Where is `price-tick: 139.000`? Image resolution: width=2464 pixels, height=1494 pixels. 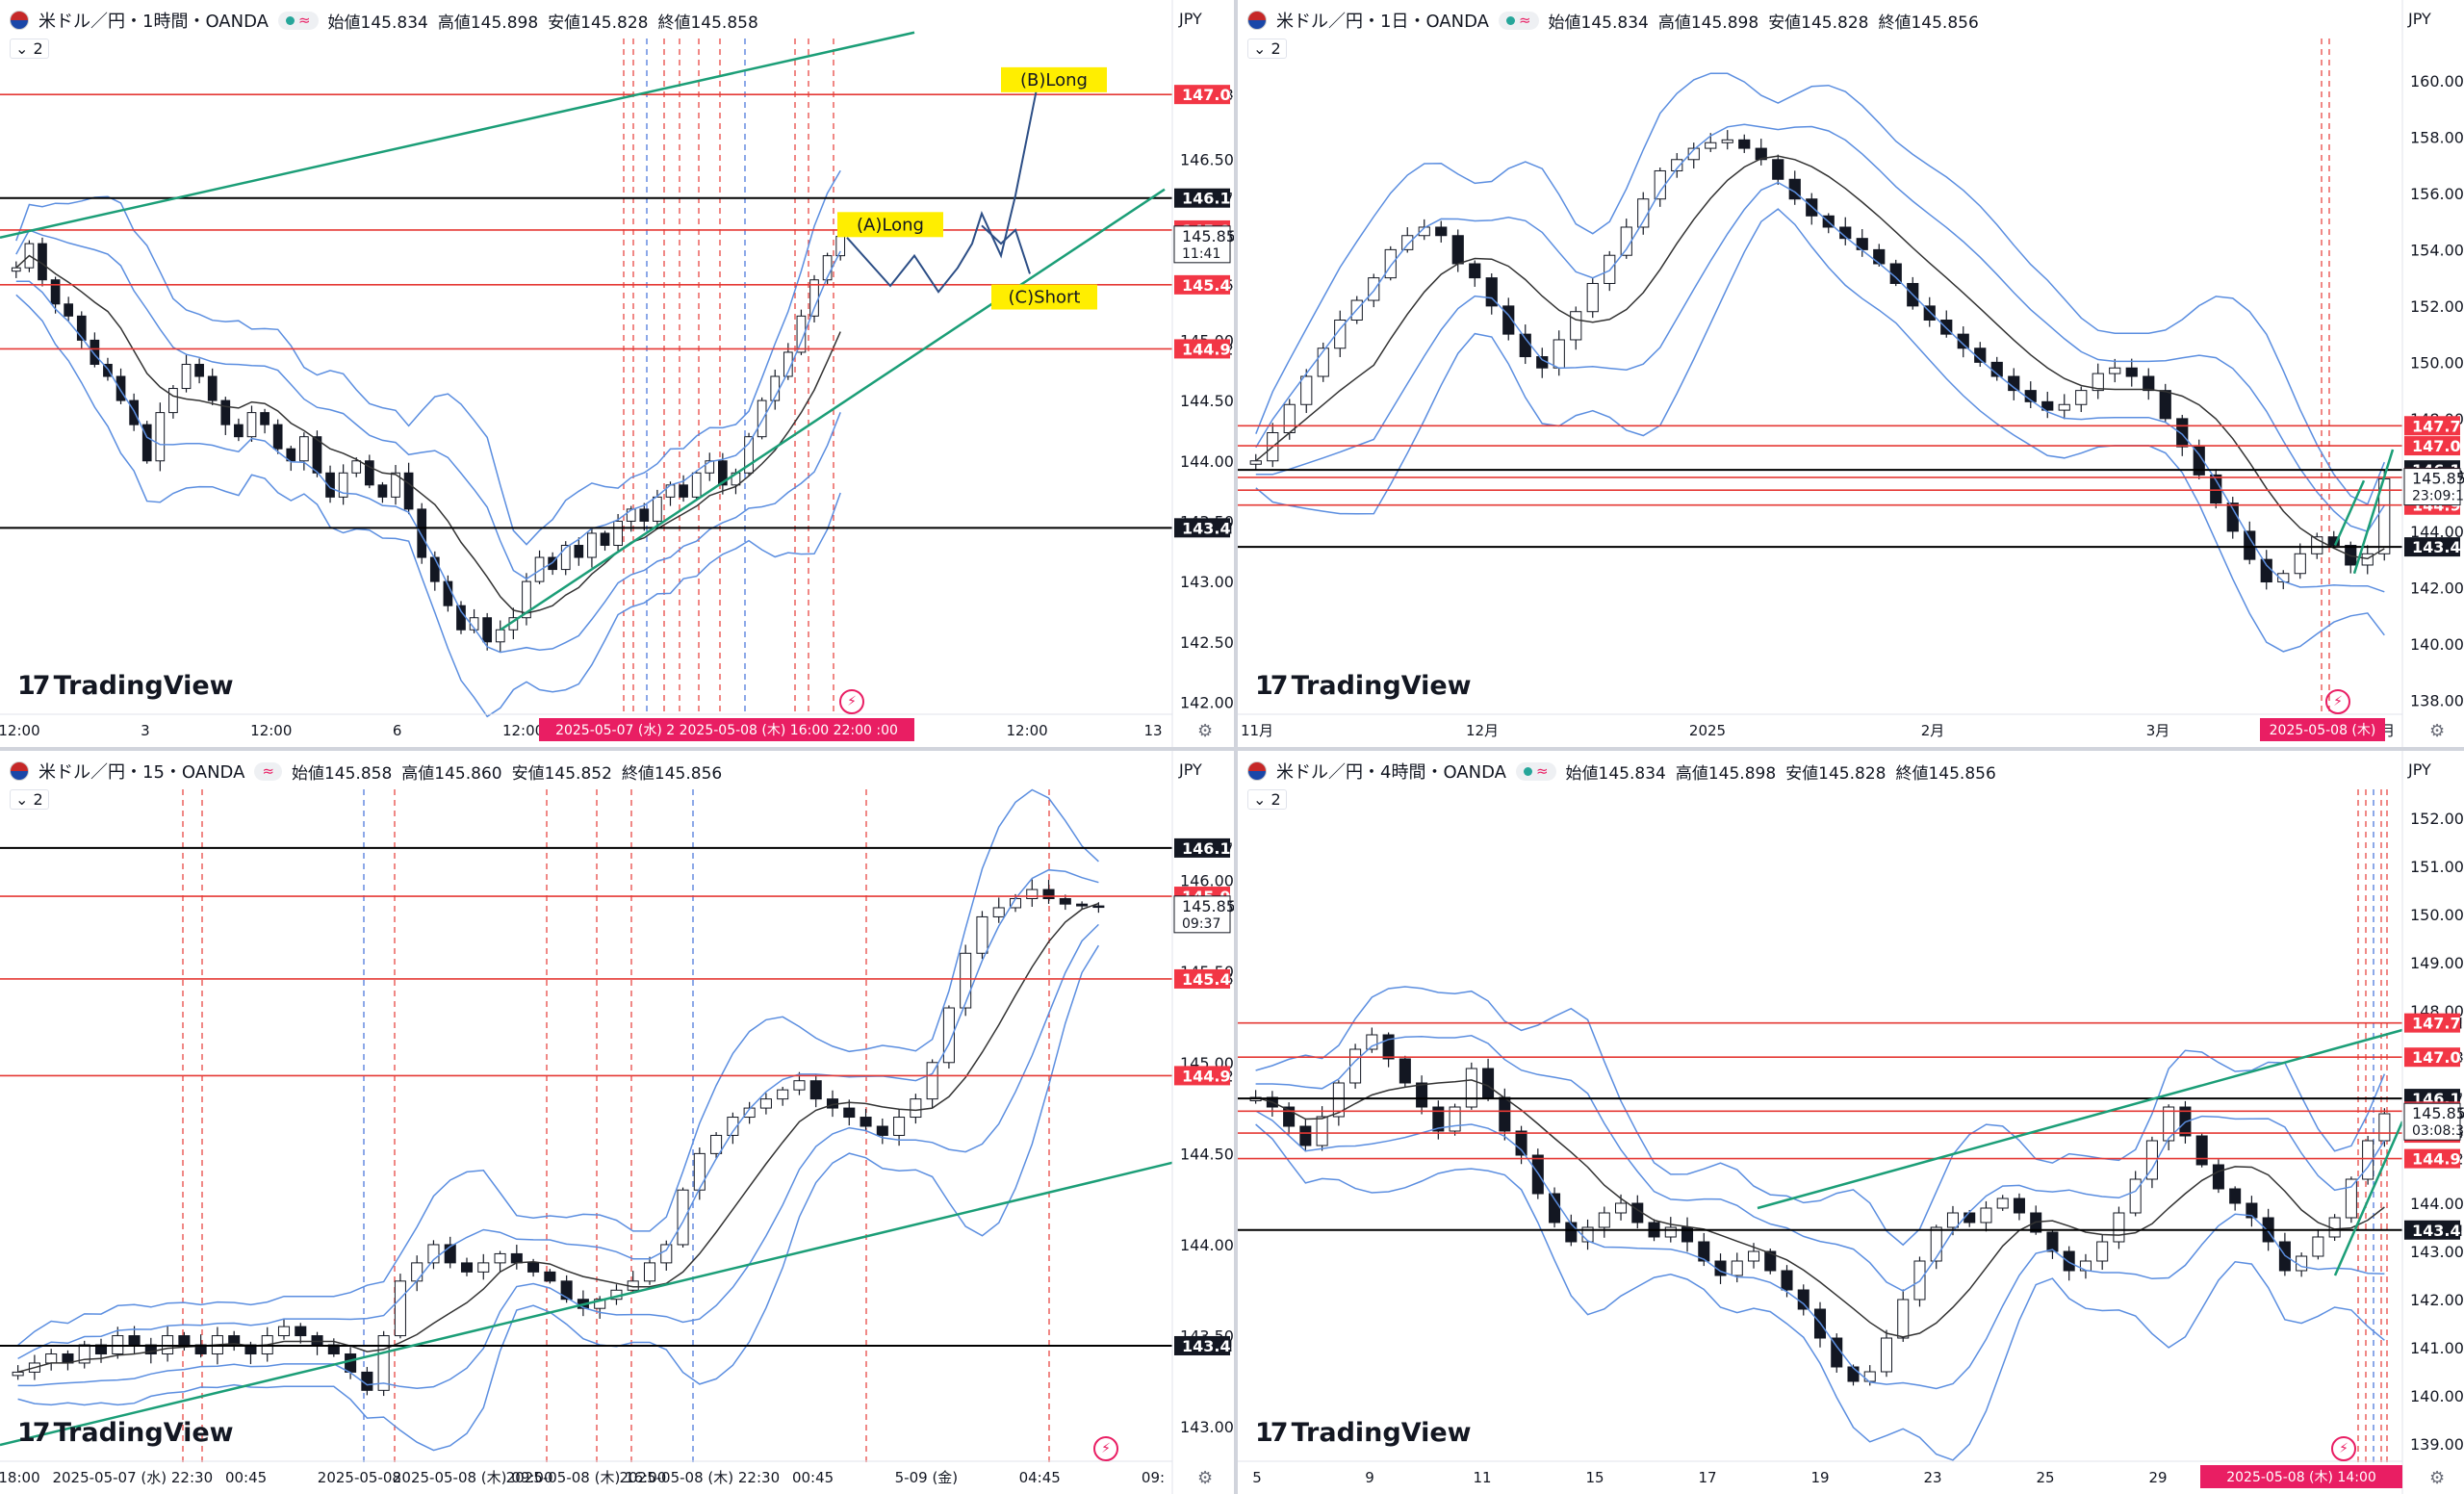
price-tick: 139.000 is located at coordinates (2437, 1444).